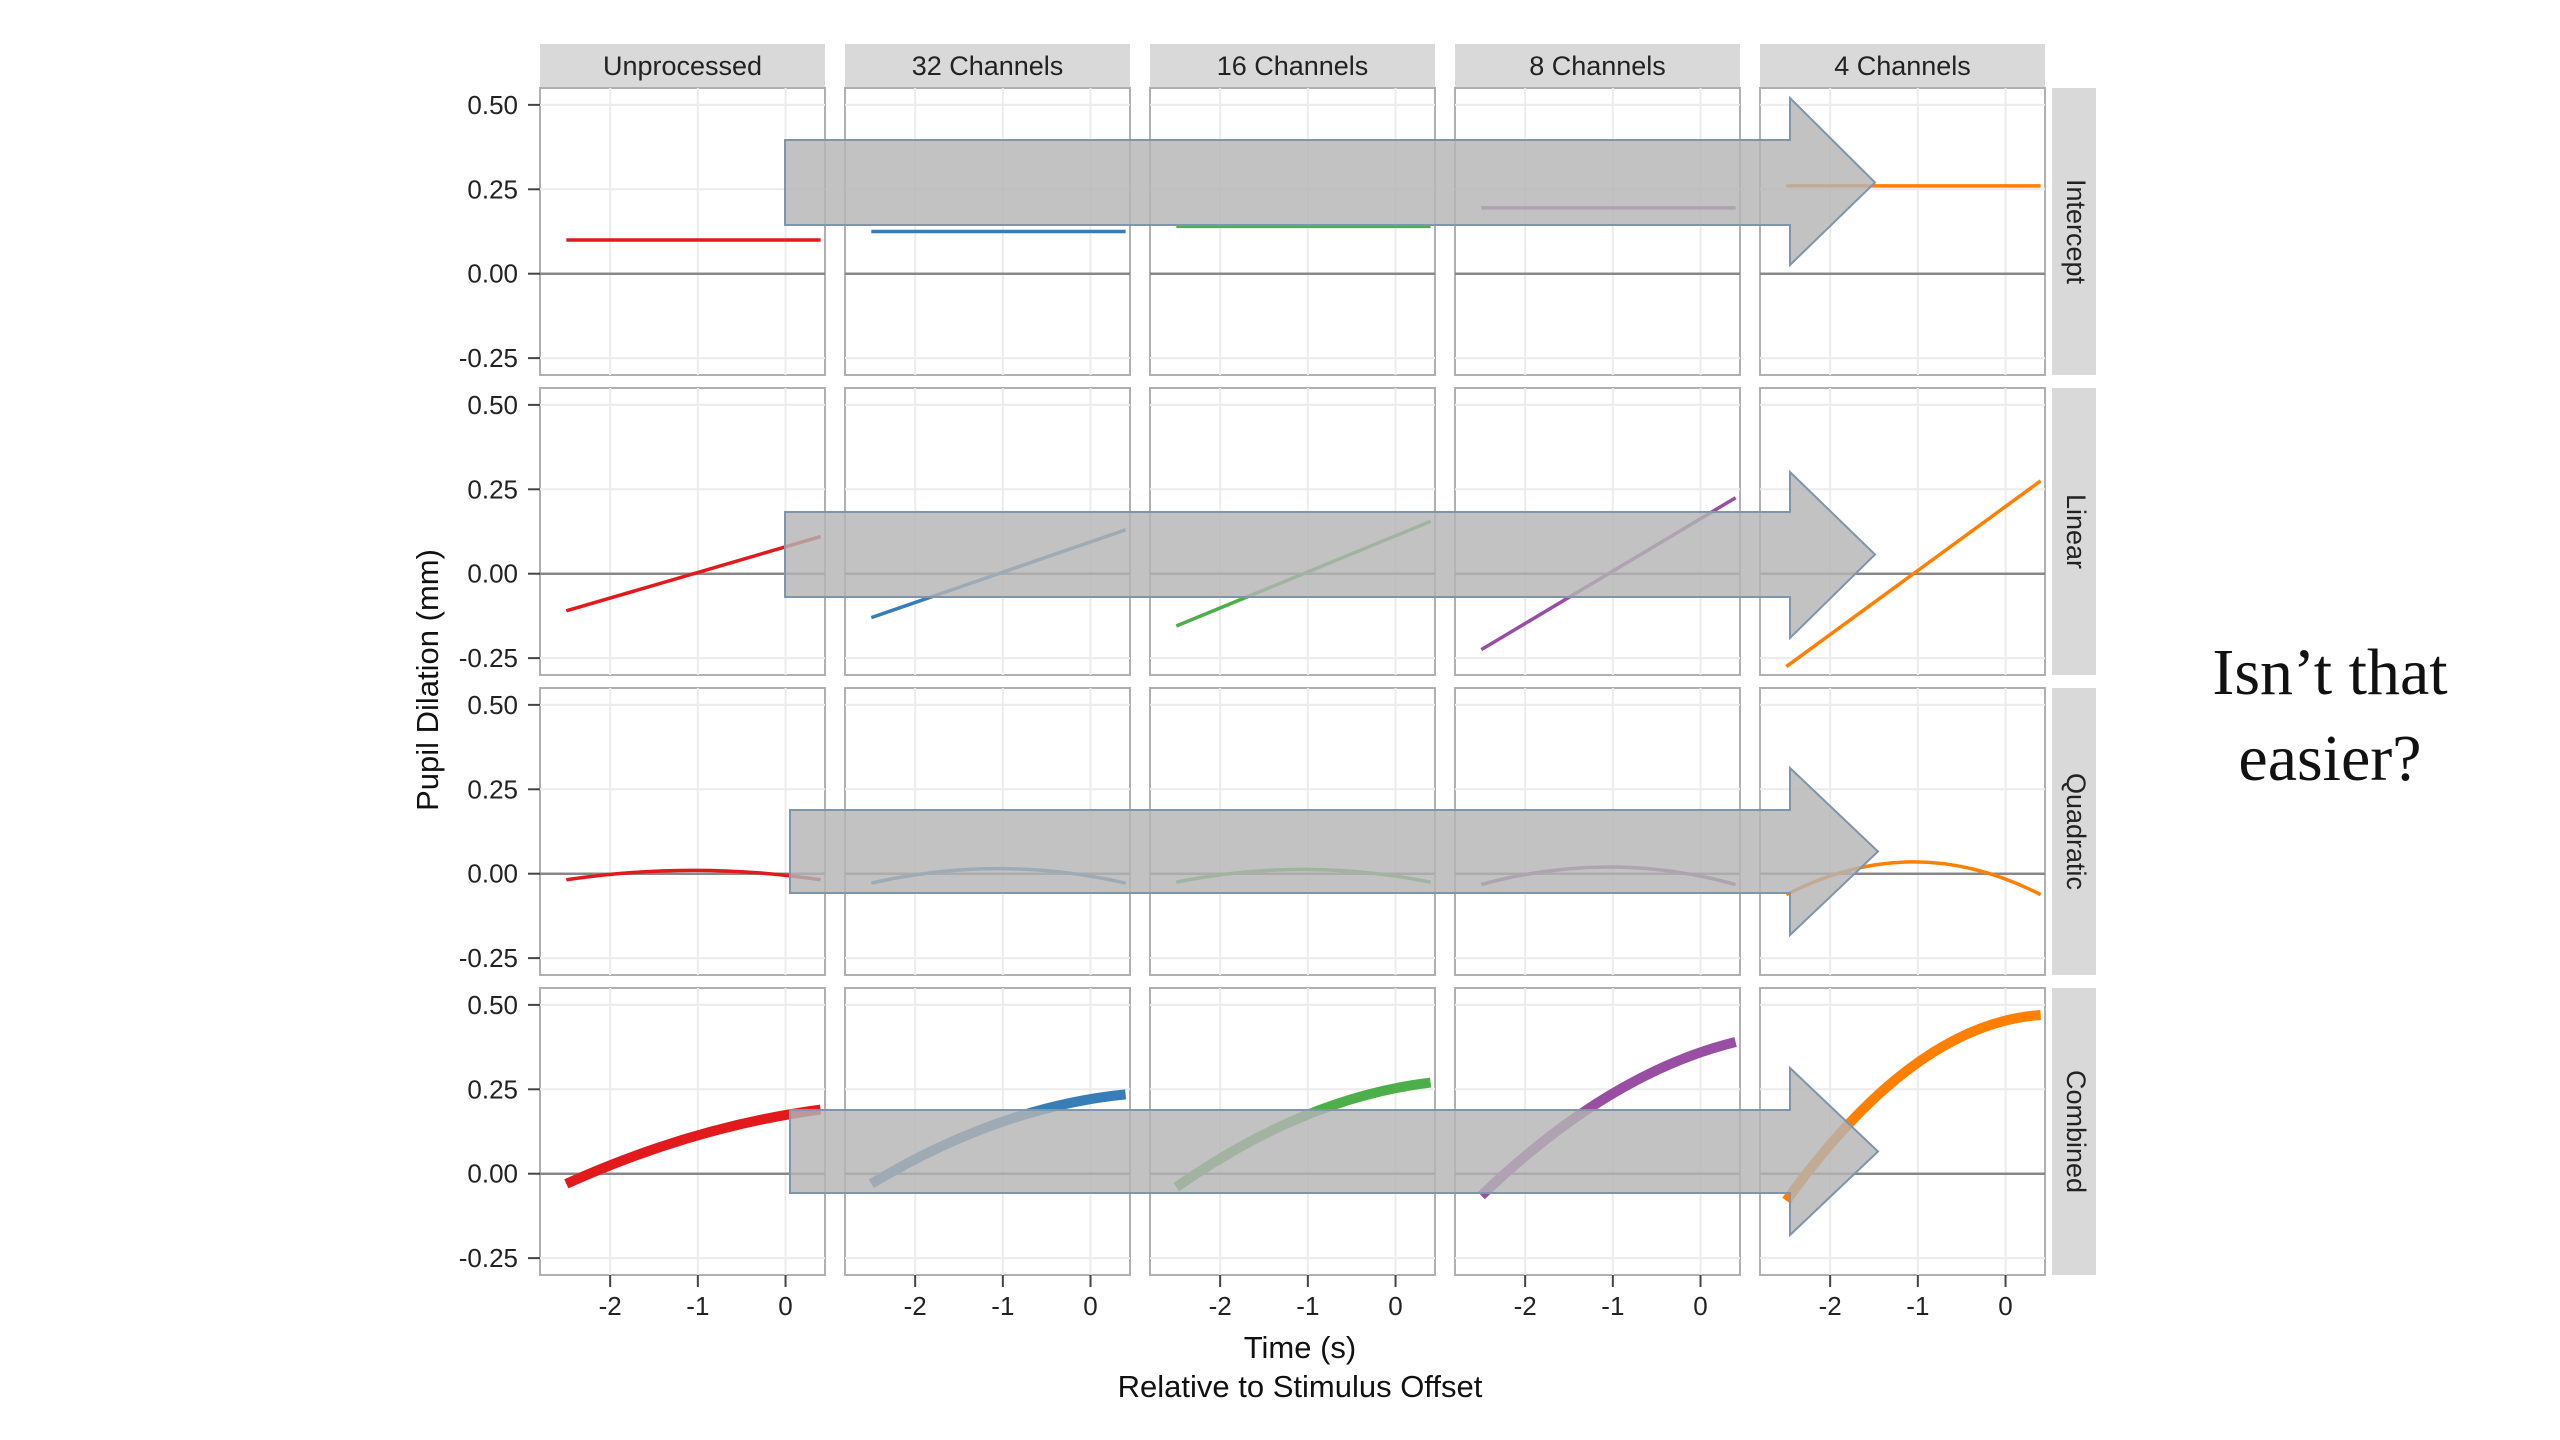 This screenshot has width=2560, height=1440. I want to click on series-line-unprocessed-combined, so click(693, 1146).